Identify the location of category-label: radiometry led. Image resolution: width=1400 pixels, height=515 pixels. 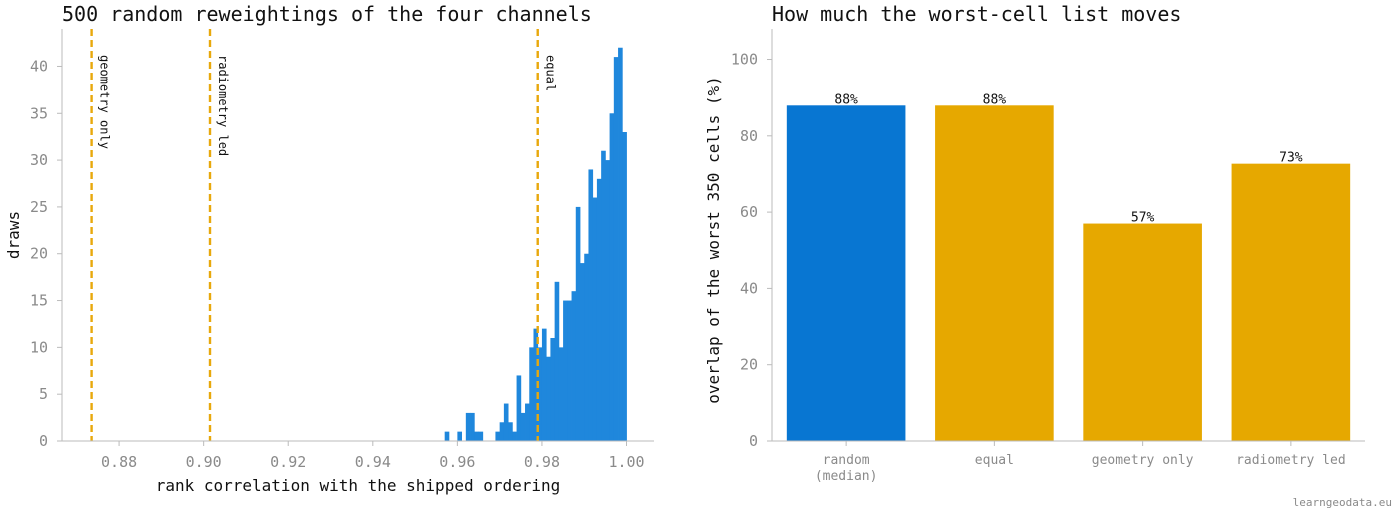
(1291, 460).